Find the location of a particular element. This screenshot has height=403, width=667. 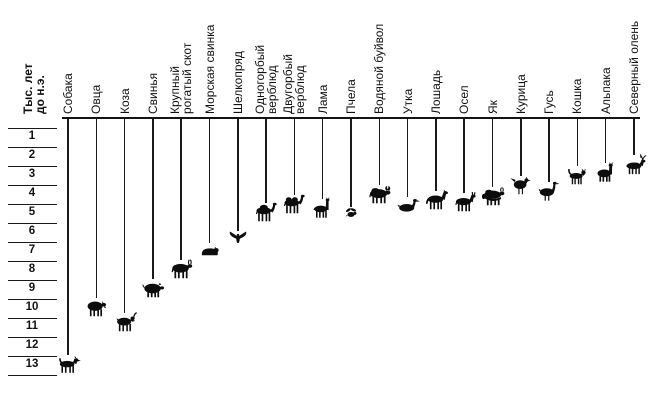

sheep-icon is located at coordinates (96, 307).